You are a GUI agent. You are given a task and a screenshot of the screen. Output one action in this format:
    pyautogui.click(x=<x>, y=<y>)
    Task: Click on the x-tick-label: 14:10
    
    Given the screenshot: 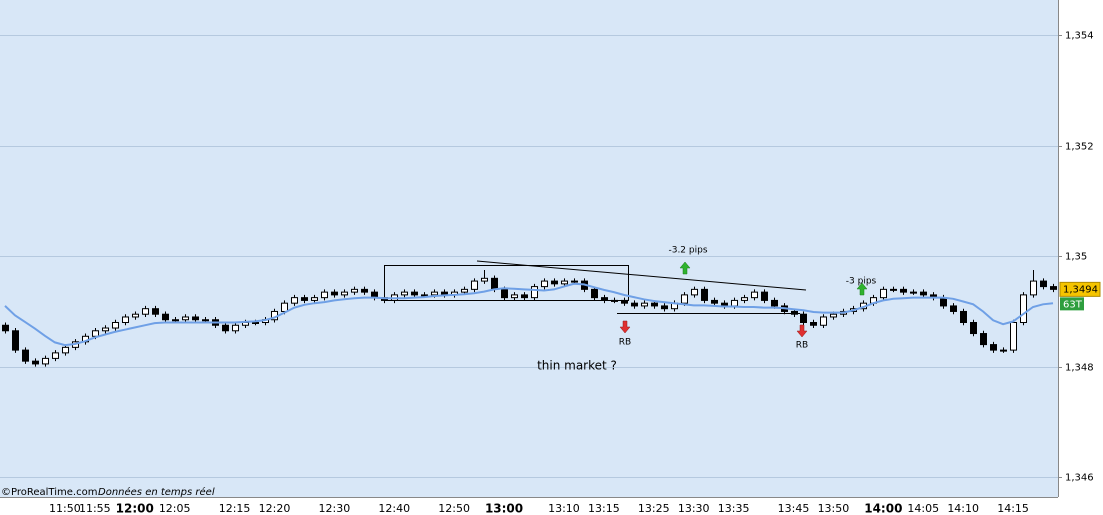 What is the action you would take?
    pyautogui.click(x=963, y=508)
    